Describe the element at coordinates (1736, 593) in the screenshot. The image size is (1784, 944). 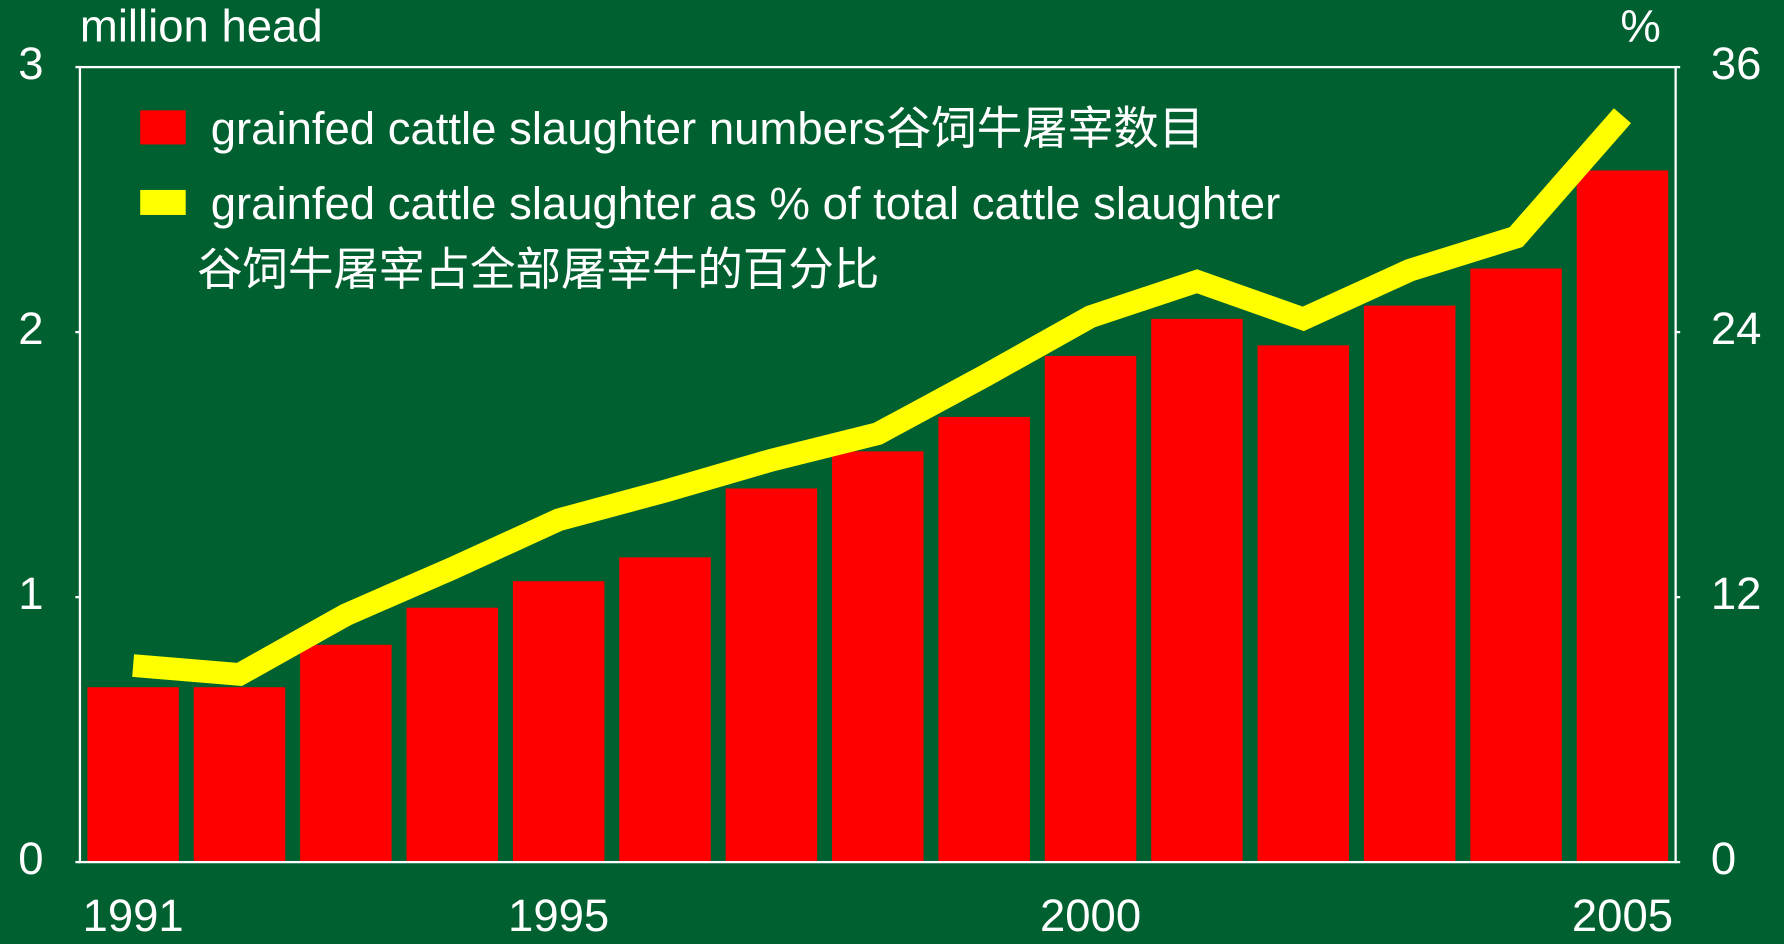
I see `y2-tick-label: 12` at that location.